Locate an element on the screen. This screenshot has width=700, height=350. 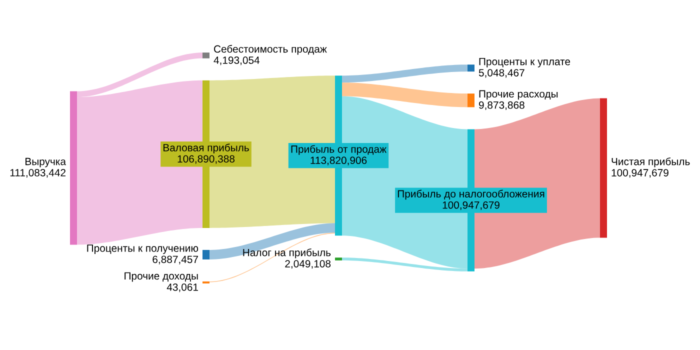
data-label: 113,820,906 is located at coordinates (338, 161).